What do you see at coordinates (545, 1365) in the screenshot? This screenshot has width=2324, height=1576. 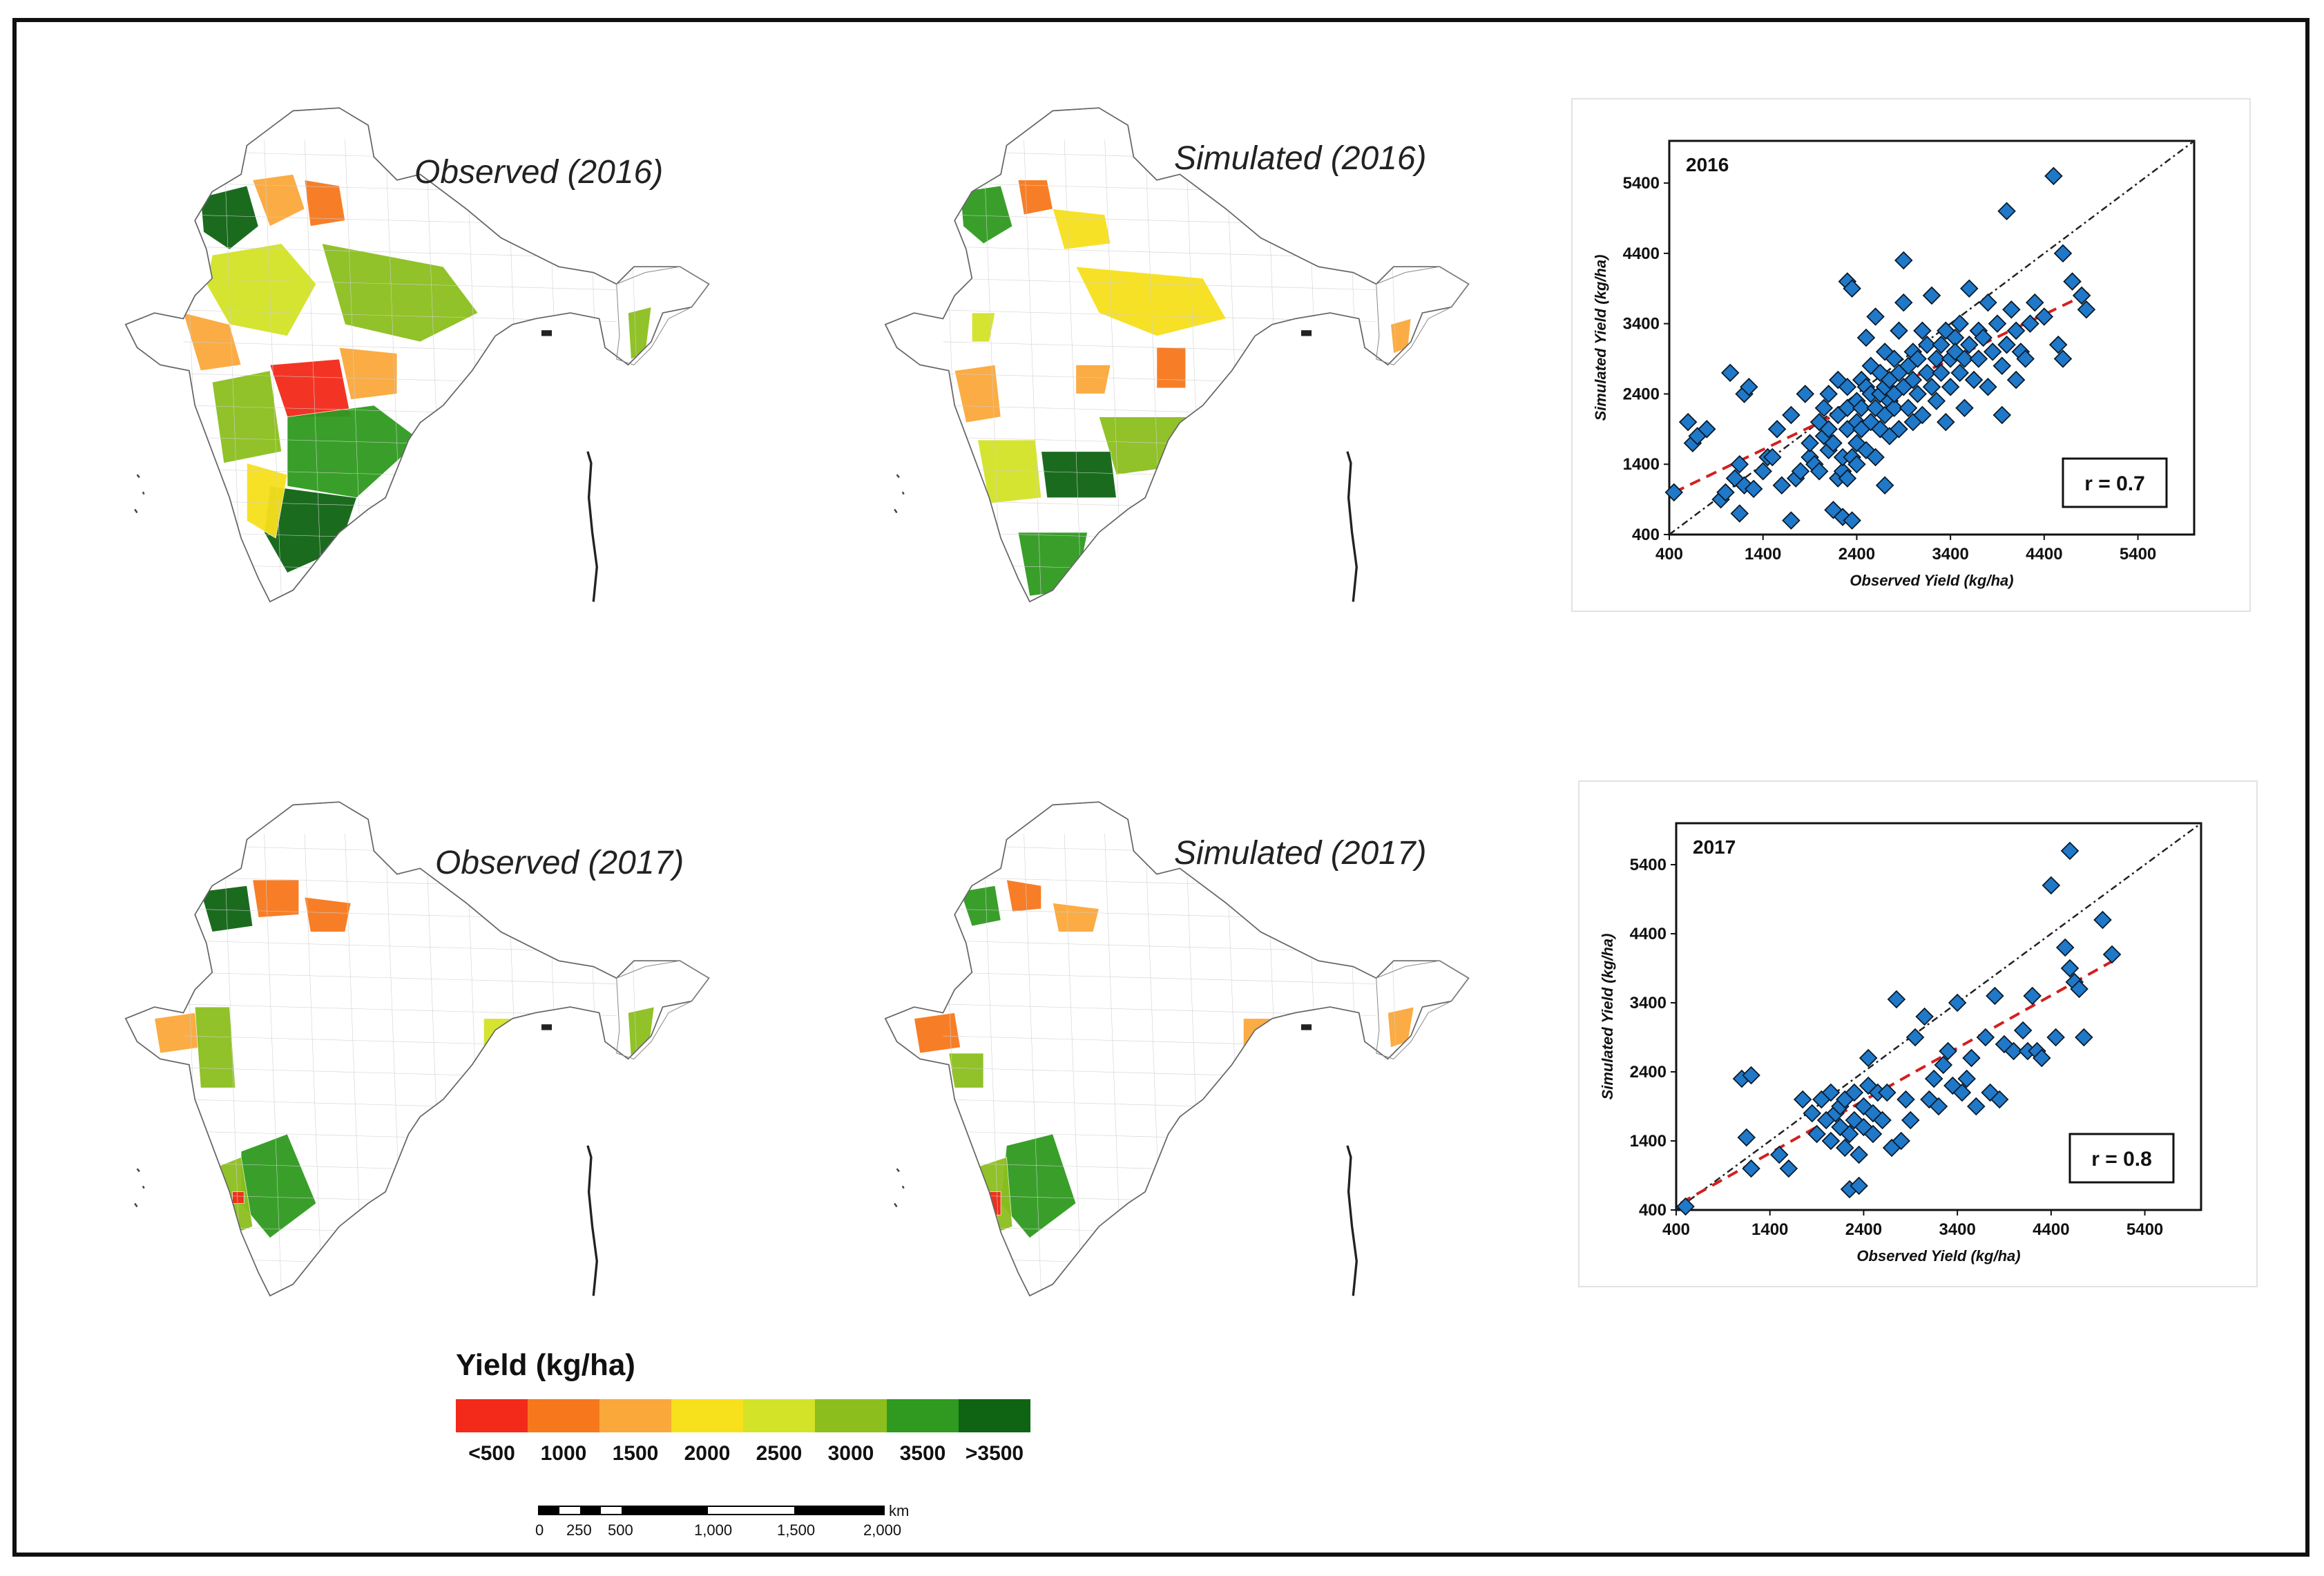 I see `legend-title: Yield (kg/ha)` at bounding box center [545, 1365].